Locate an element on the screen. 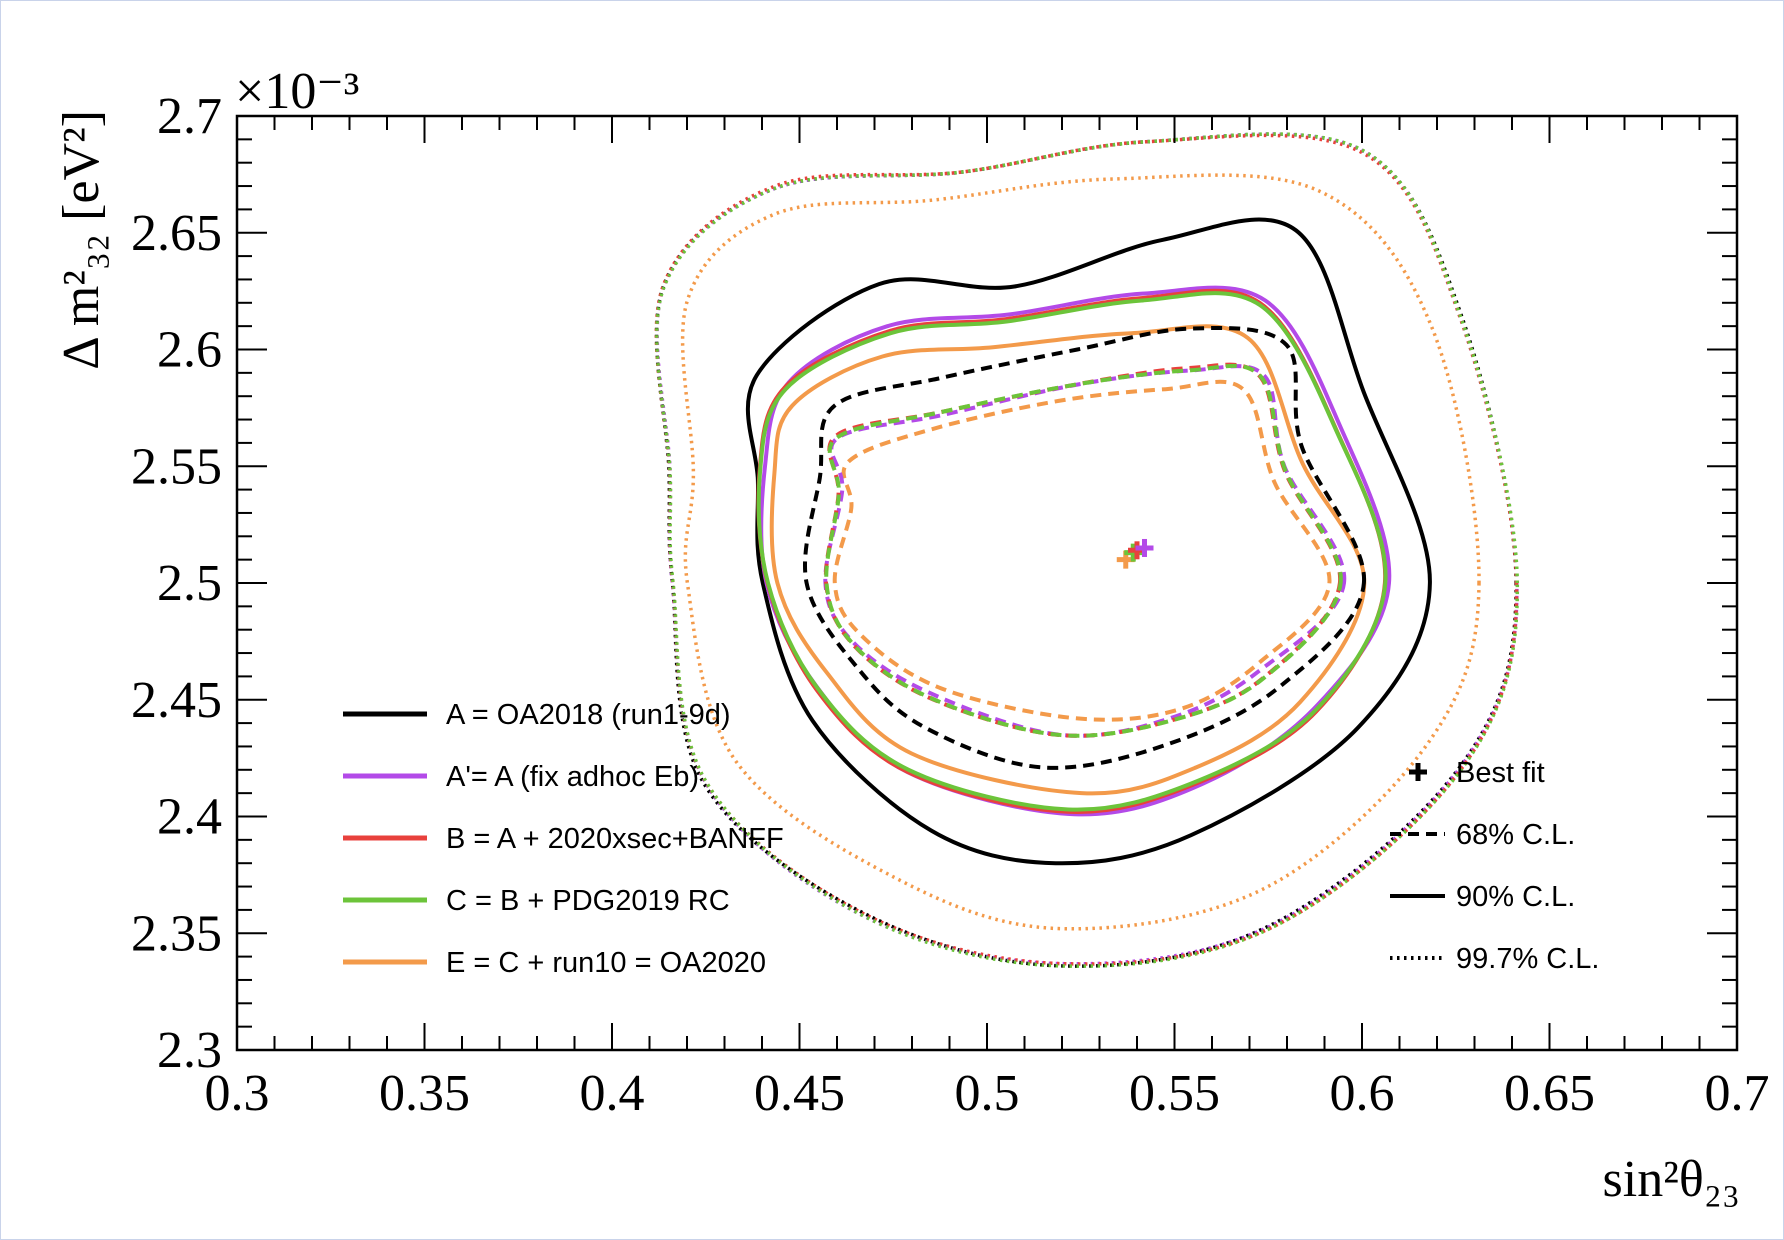  style-legend-solid: 90% C.L. is located at coordinates (1482, 897).